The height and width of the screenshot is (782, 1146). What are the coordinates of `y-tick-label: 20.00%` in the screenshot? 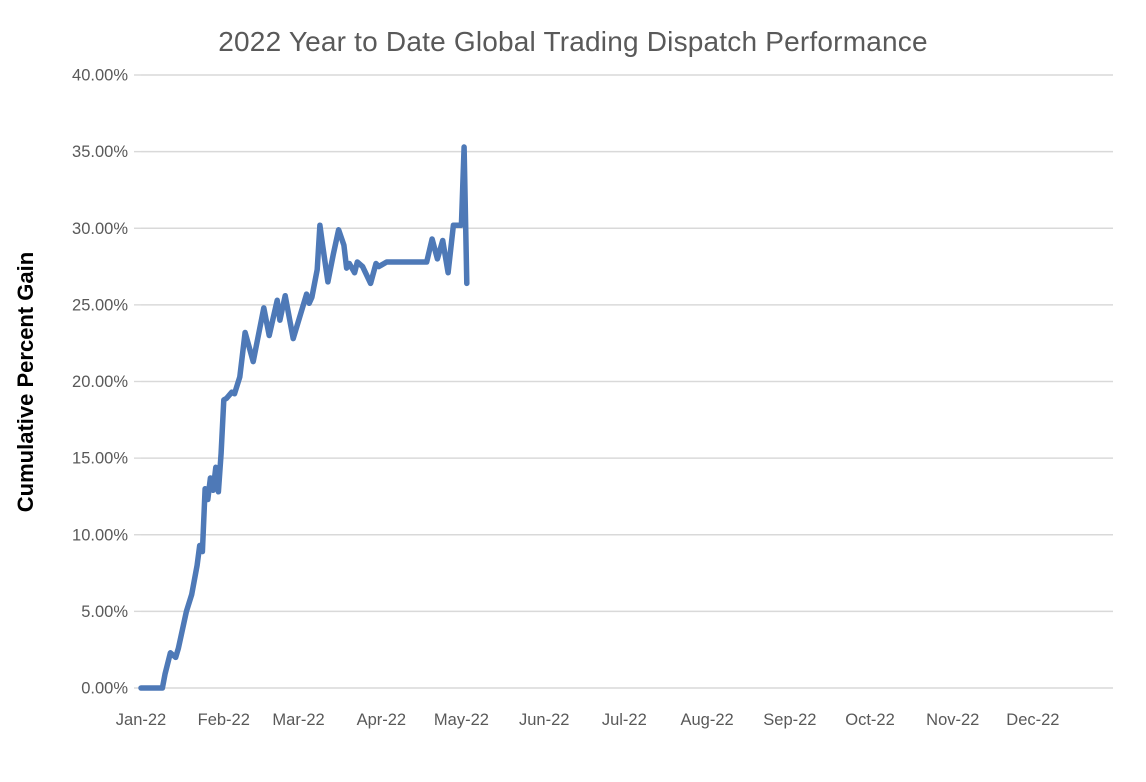 It's located at (100, 382).